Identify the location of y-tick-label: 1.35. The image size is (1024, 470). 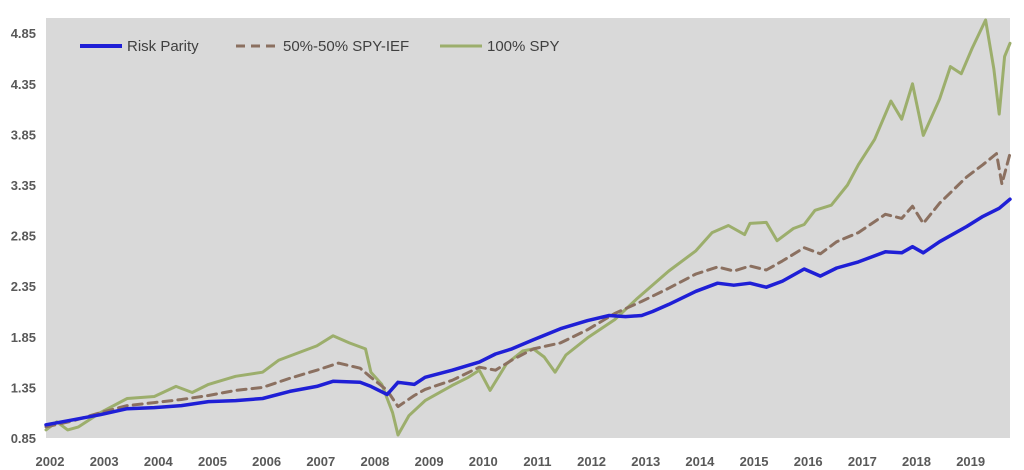
(23, 387).